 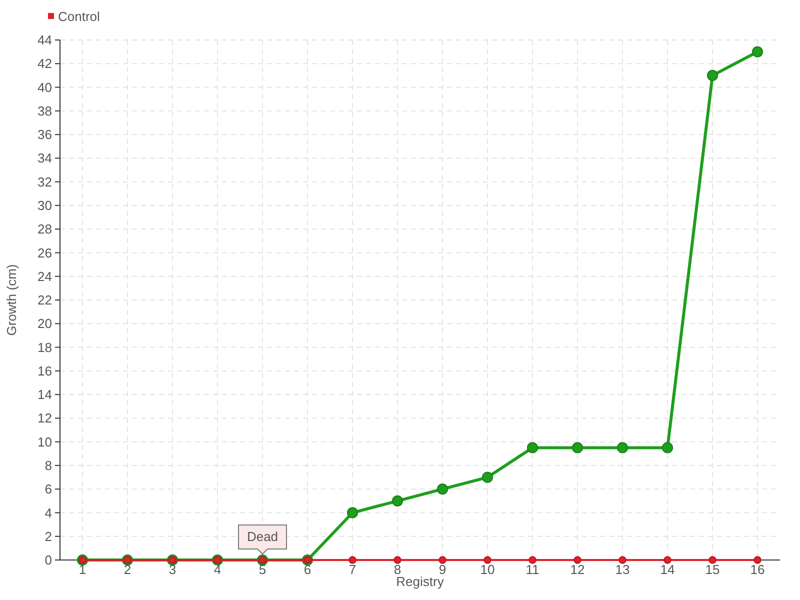 I want to click on y-tick-label: 38, so click(x=45, y=110).